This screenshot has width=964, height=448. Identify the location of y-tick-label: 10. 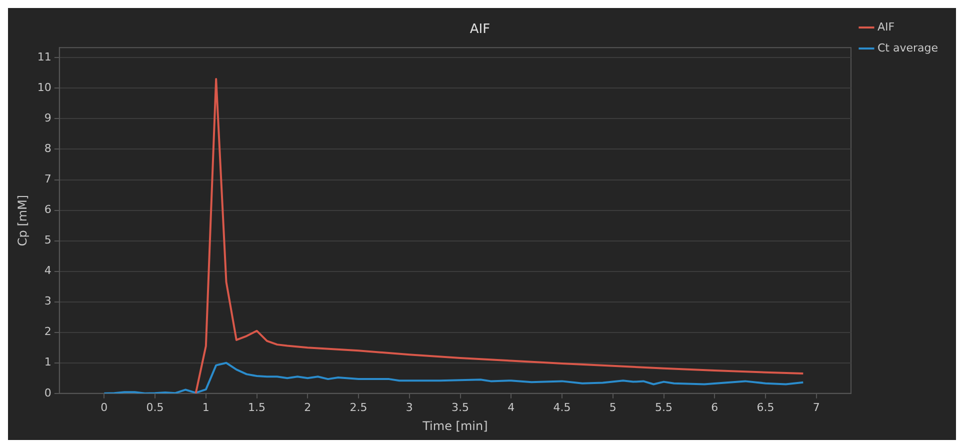
(44, 87).